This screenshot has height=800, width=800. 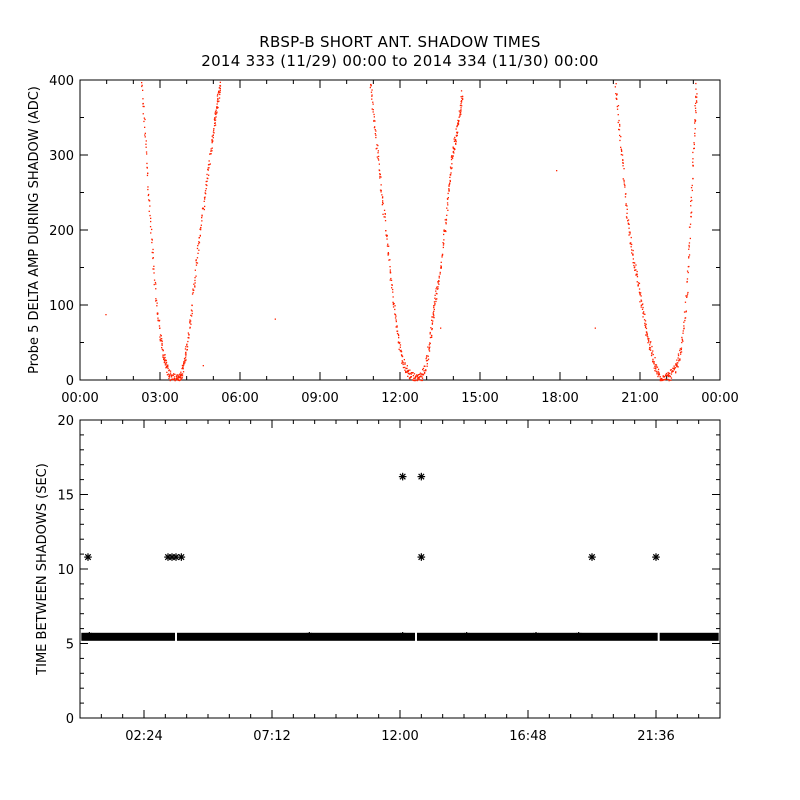 I want to click on top-x-tick-label: 09:00, so click(x=319, y=398).